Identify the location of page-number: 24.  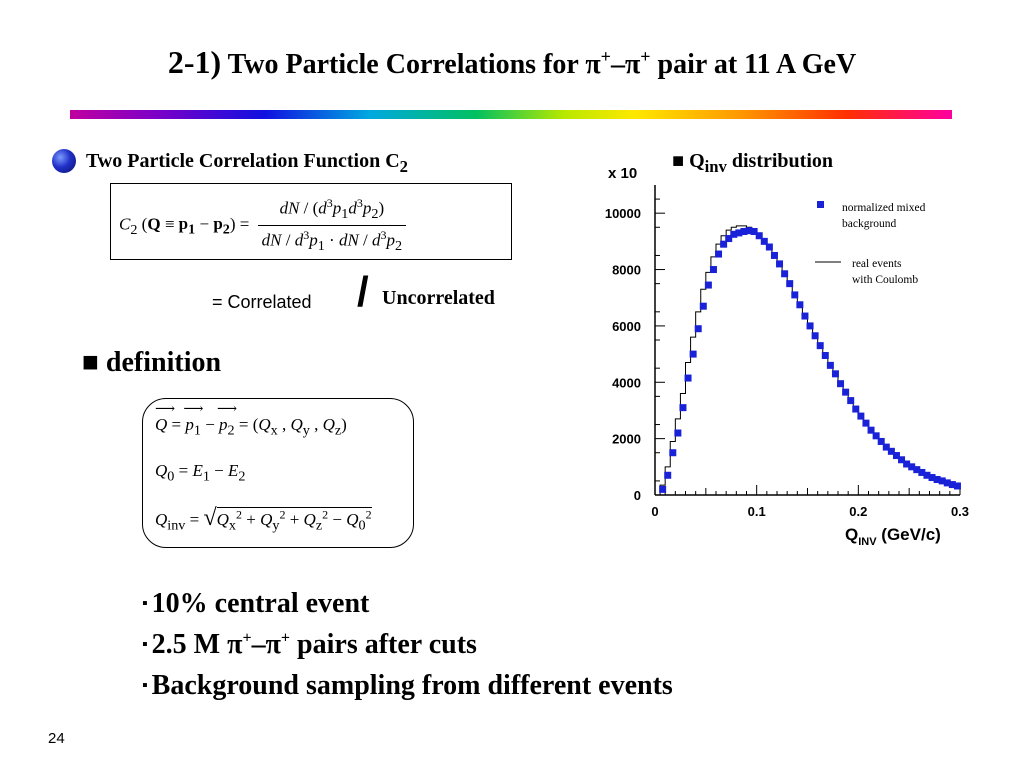
(56, 738).